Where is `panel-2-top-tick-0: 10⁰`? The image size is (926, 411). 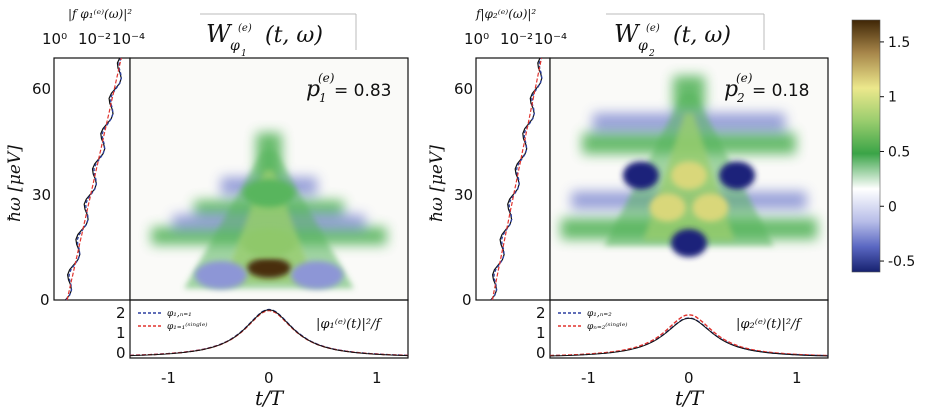 panel-2-top-tick-0: 10⁰ is located at coordinates (476, 39).